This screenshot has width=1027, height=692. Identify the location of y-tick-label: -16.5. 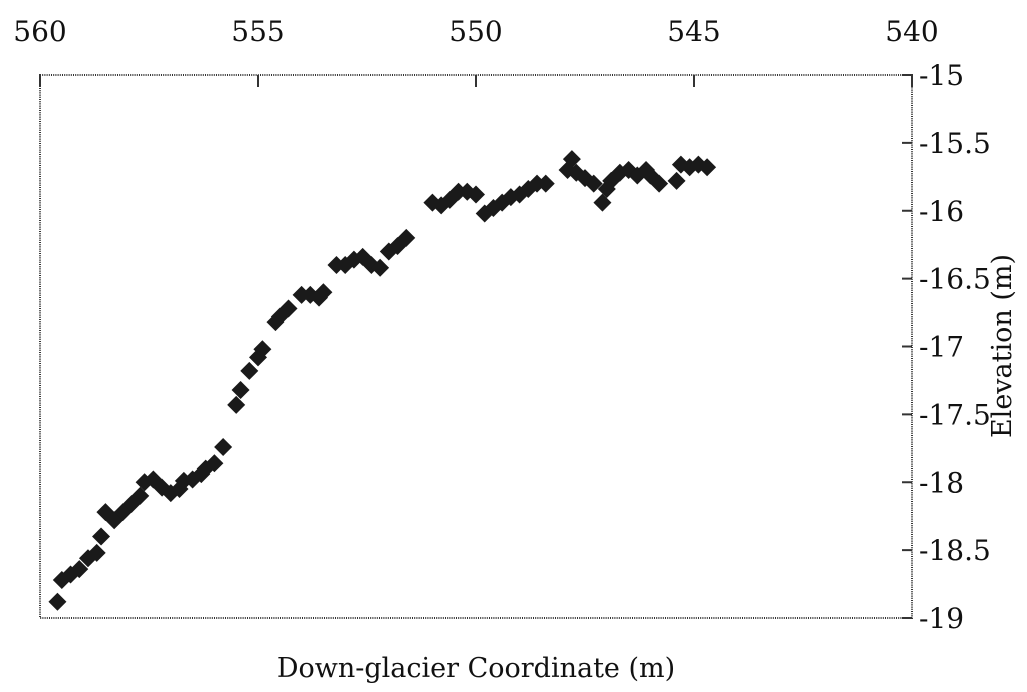
(955, 279).